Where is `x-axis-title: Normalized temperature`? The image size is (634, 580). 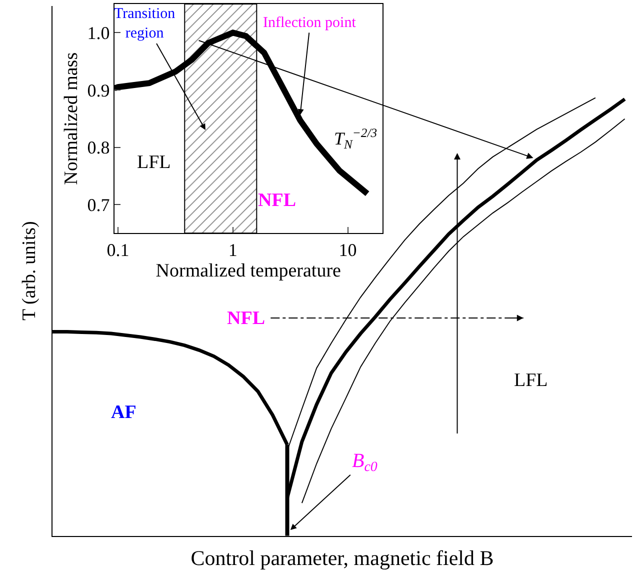 x-axis-title: Normalized temperature is located at coordinates (248, 271).